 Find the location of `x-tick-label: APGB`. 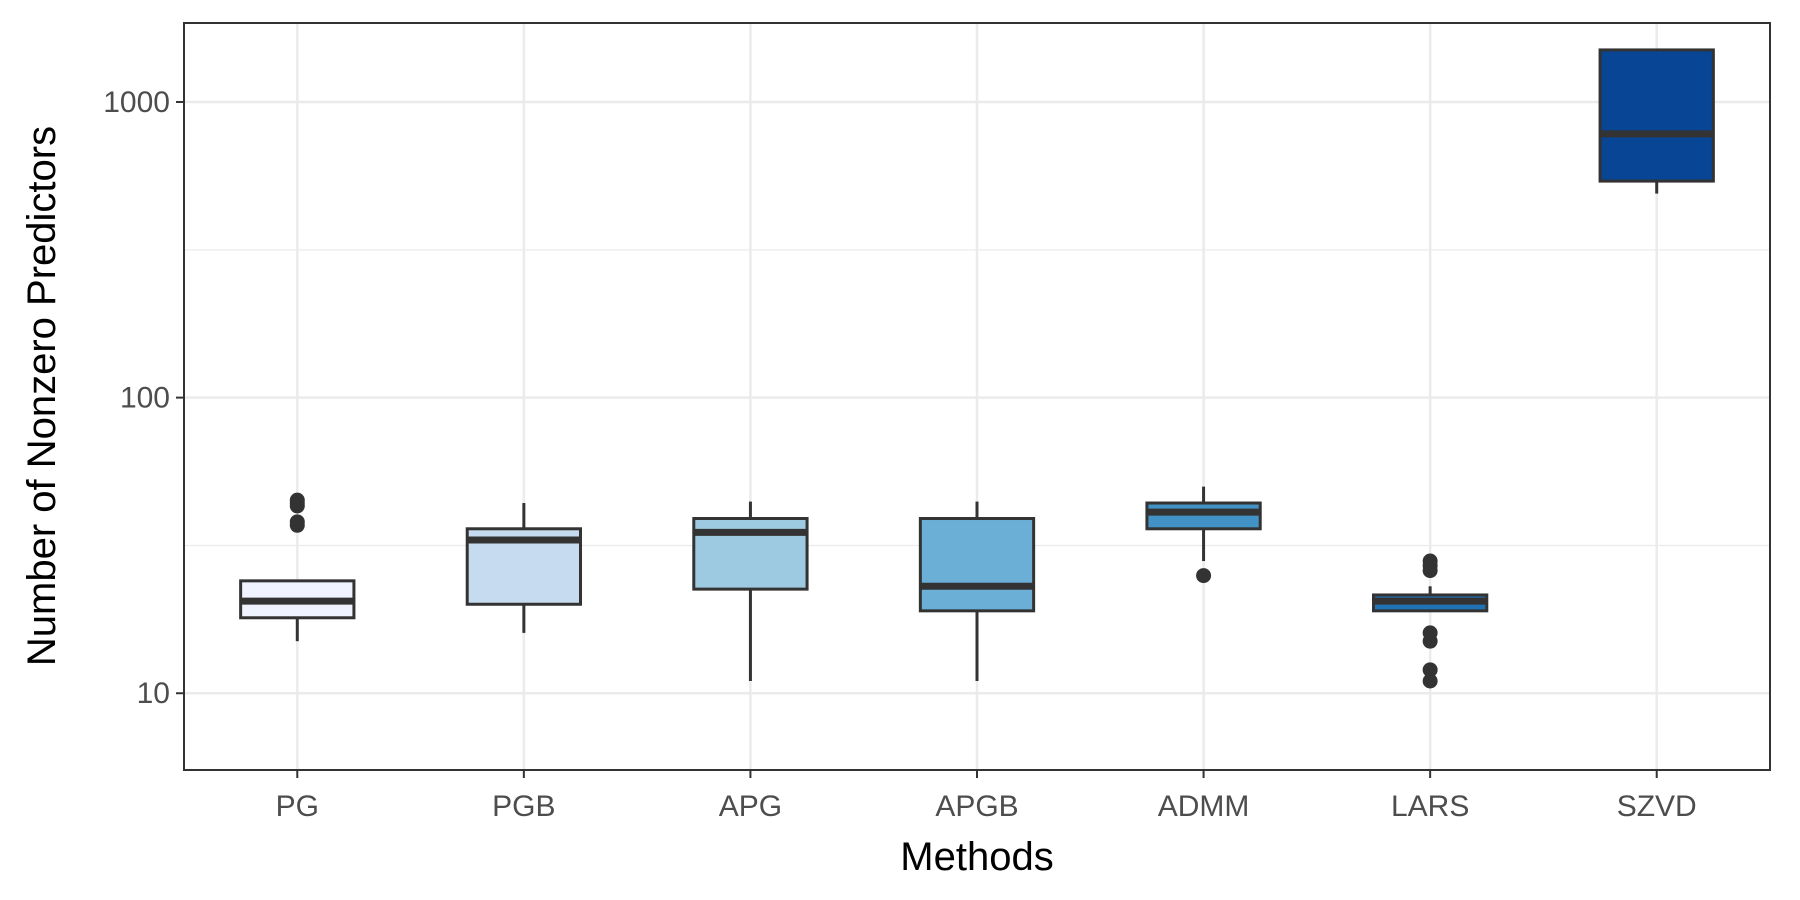

x-tick-label: APGB is located at coordinates (976, 806).